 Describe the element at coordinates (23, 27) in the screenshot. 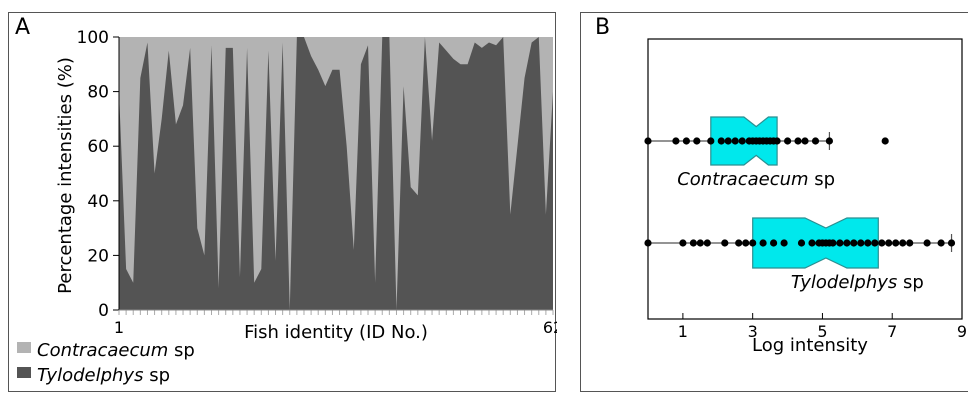

I see `panel-a-label: A` at that location.